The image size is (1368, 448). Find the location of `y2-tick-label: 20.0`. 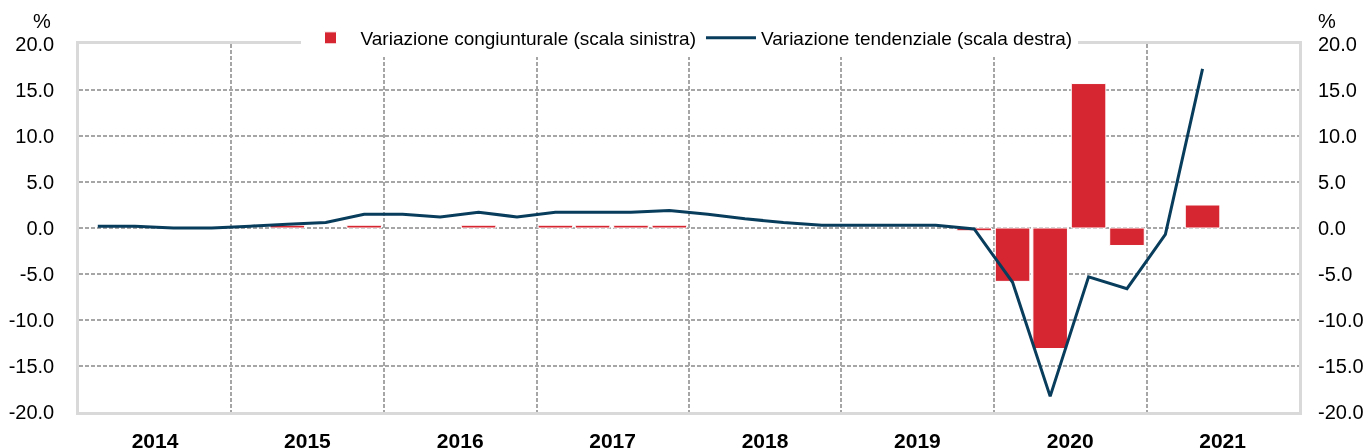

y2-tick-label: 20.0 is located at coordinates (1337, 44).